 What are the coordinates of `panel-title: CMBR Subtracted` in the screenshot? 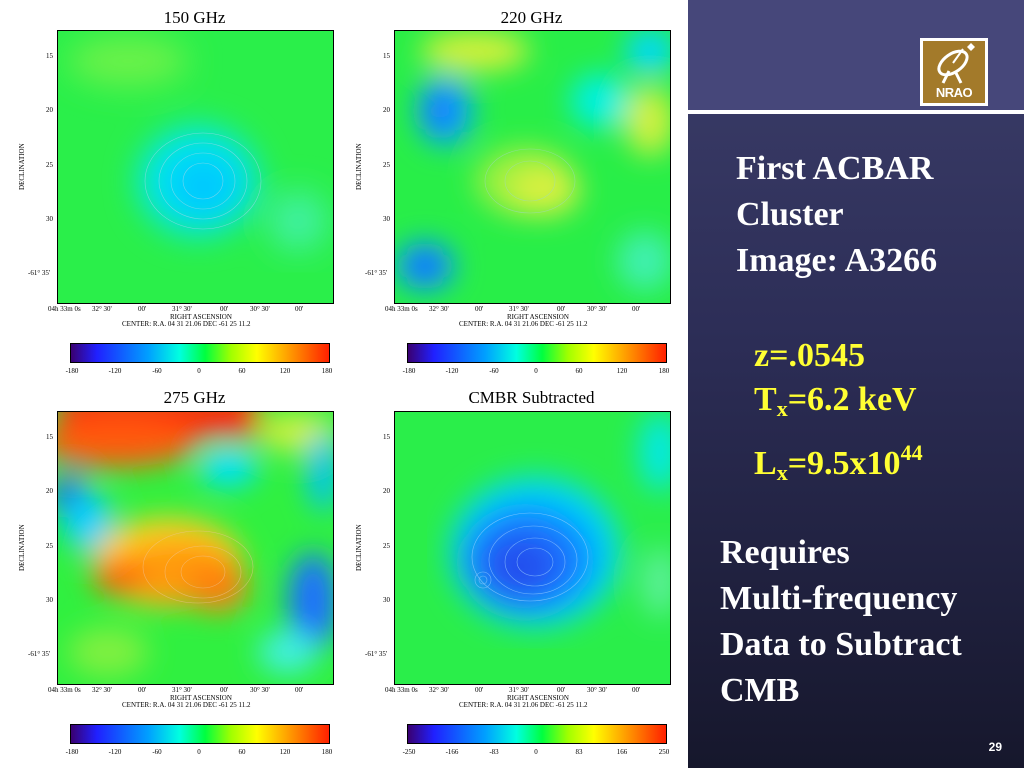 It's located at (531, 397).